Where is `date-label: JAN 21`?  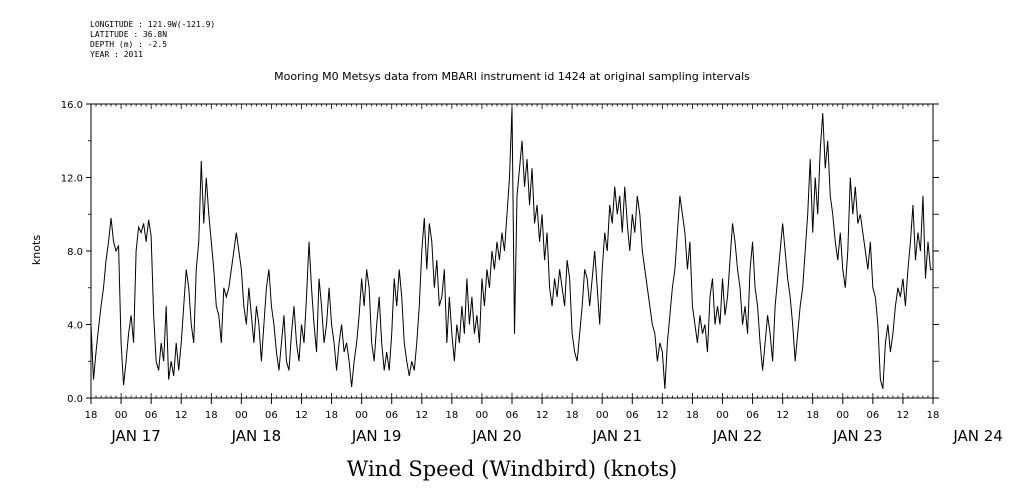 date-label: JAN 21 is located at coordinates (617, 436).